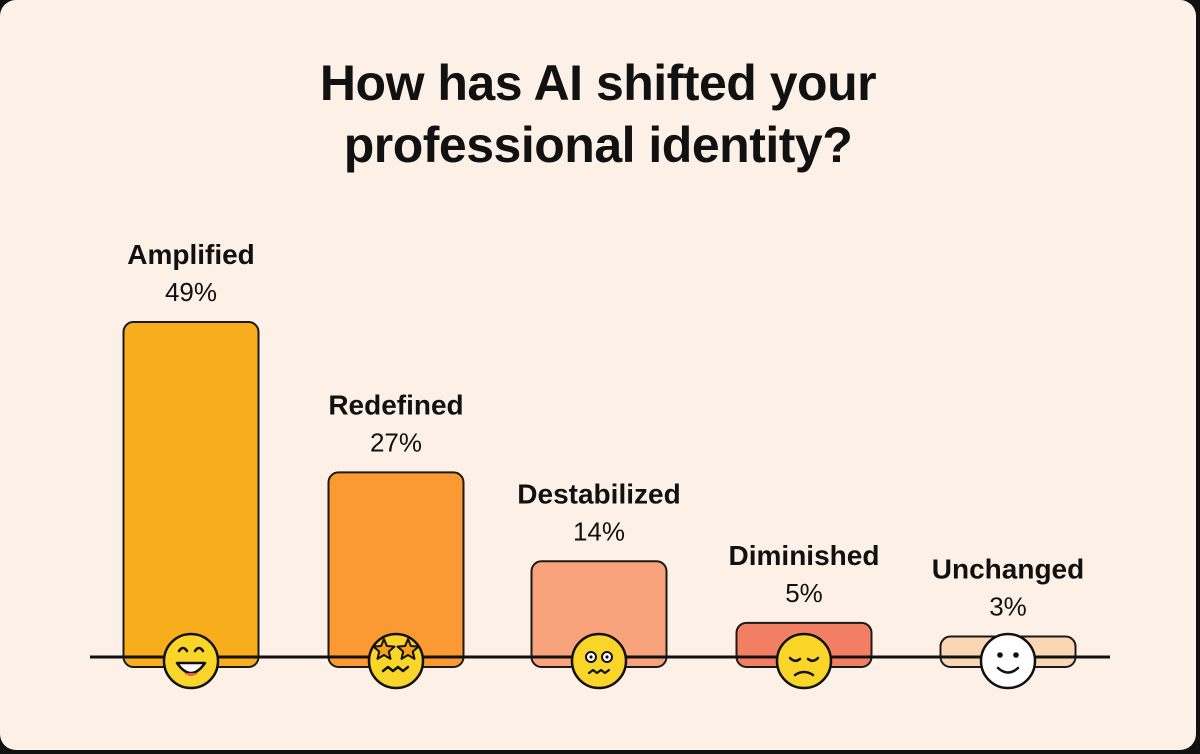 The height and width of the screenshot is (754, 1200). I want to click on grinning-face-icon, so click(191, 661).